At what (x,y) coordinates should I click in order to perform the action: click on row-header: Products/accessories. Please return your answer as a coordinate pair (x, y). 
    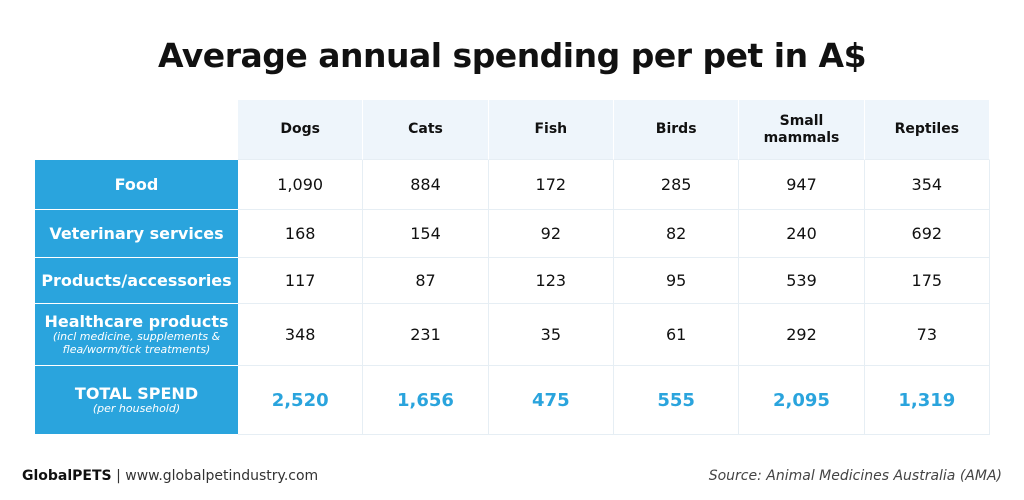
    Looking at the image, I should click on (136, 281).